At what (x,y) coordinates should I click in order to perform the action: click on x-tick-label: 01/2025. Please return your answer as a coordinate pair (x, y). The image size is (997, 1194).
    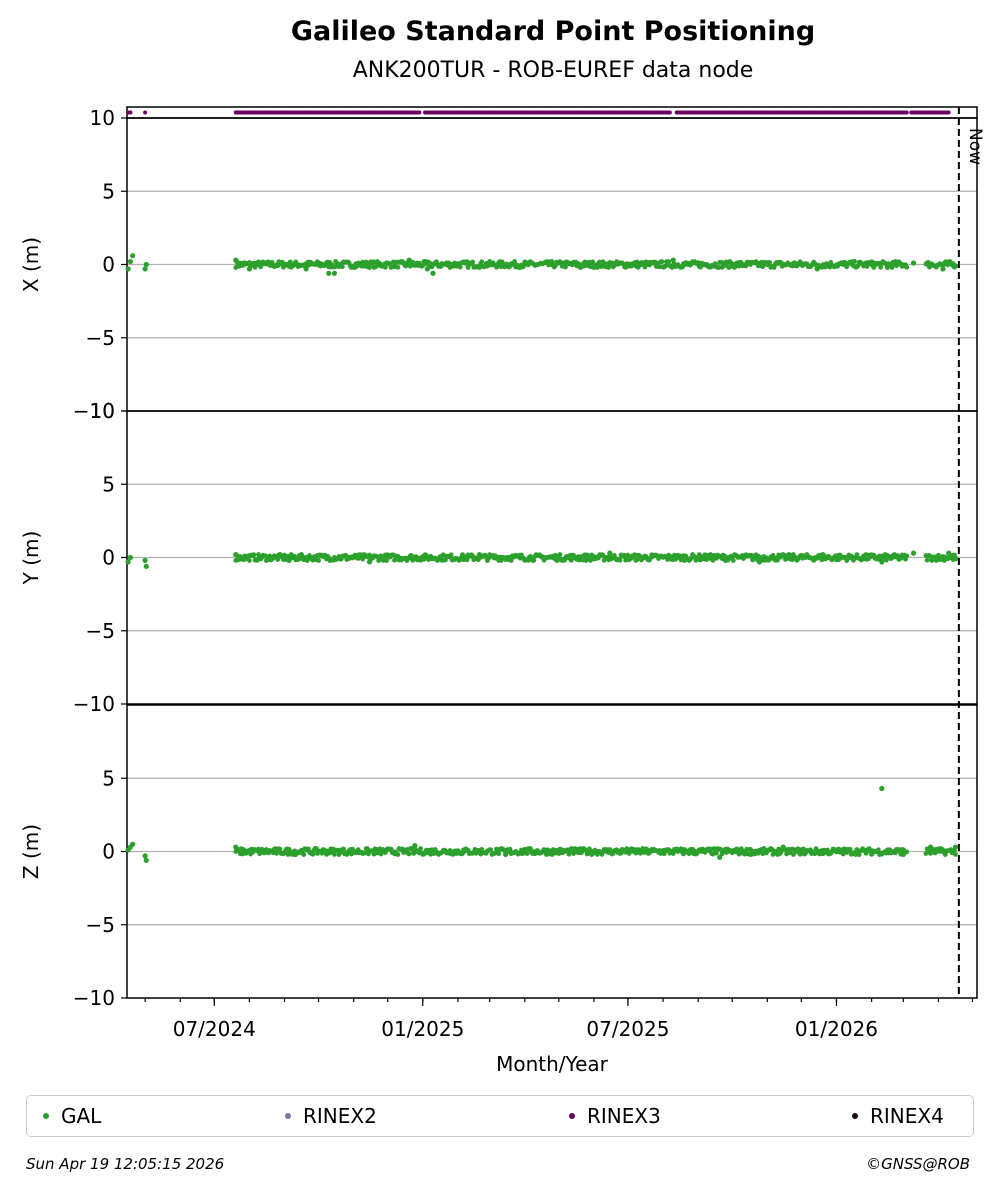
    Looking at the image, I should click on (422, 1029).